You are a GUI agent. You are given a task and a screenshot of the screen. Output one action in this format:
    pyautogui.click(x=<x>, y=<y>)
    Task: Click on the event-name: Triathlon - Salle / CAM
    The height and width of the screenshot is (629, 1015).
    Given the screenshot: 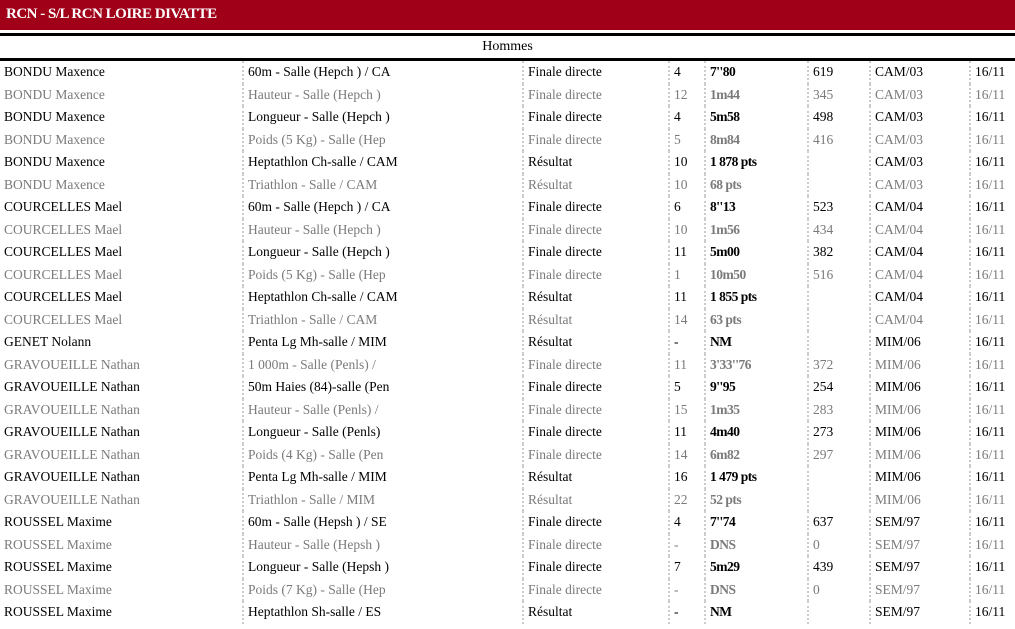 What is the action you would take?
    pyautogui.click(x=382, y=184)
    